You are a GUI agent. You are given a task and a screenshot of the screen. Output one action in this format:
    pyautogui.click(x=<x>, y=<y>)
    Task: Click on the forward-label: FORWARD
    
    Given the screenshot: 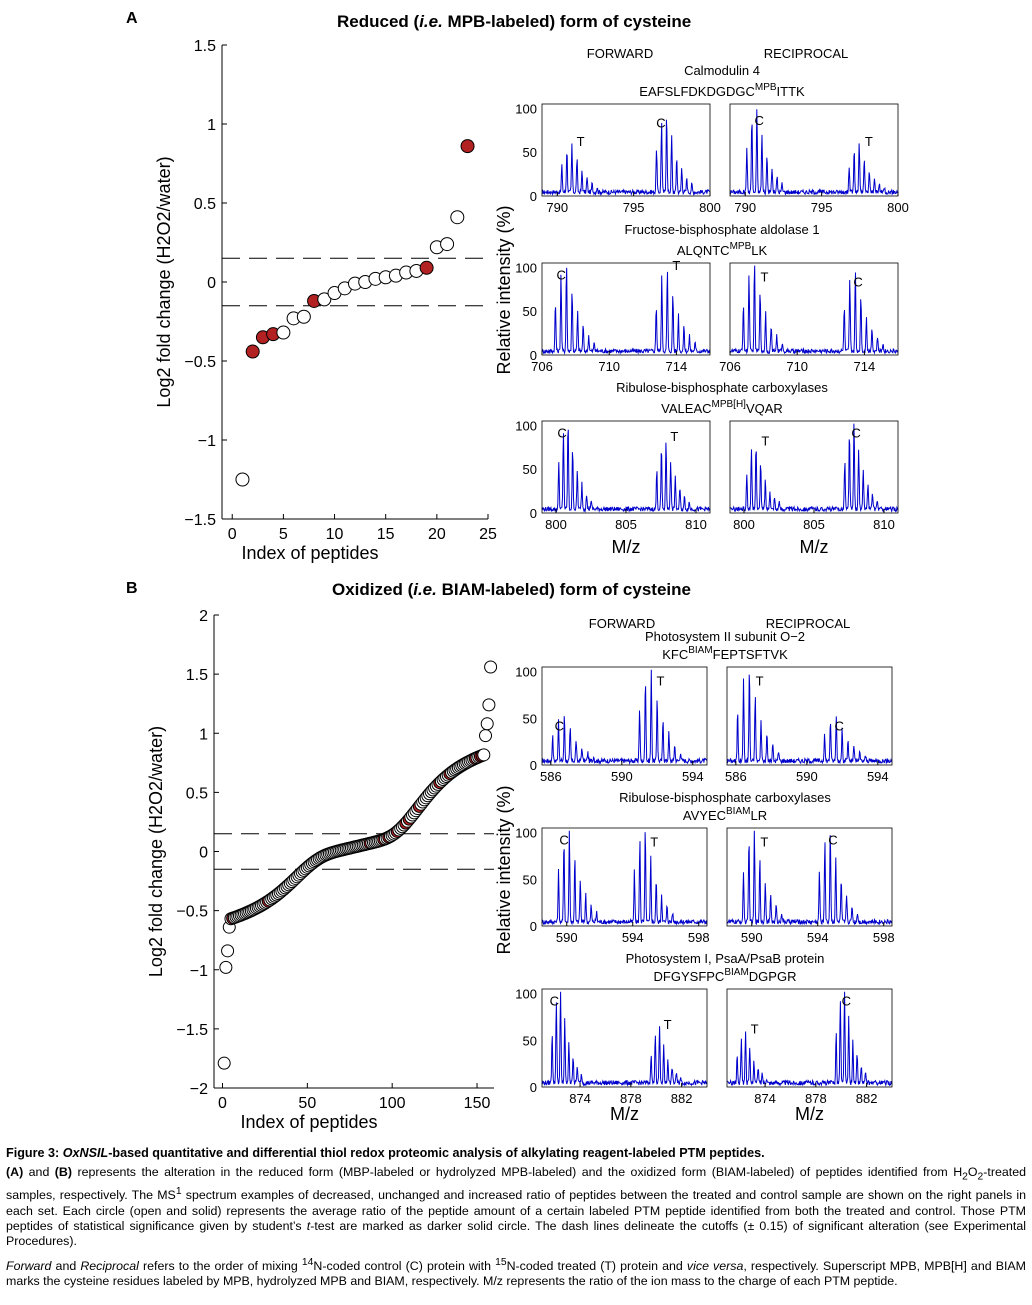 What is the action you would take?
    pyautogui.click(x=622, y=623)
    